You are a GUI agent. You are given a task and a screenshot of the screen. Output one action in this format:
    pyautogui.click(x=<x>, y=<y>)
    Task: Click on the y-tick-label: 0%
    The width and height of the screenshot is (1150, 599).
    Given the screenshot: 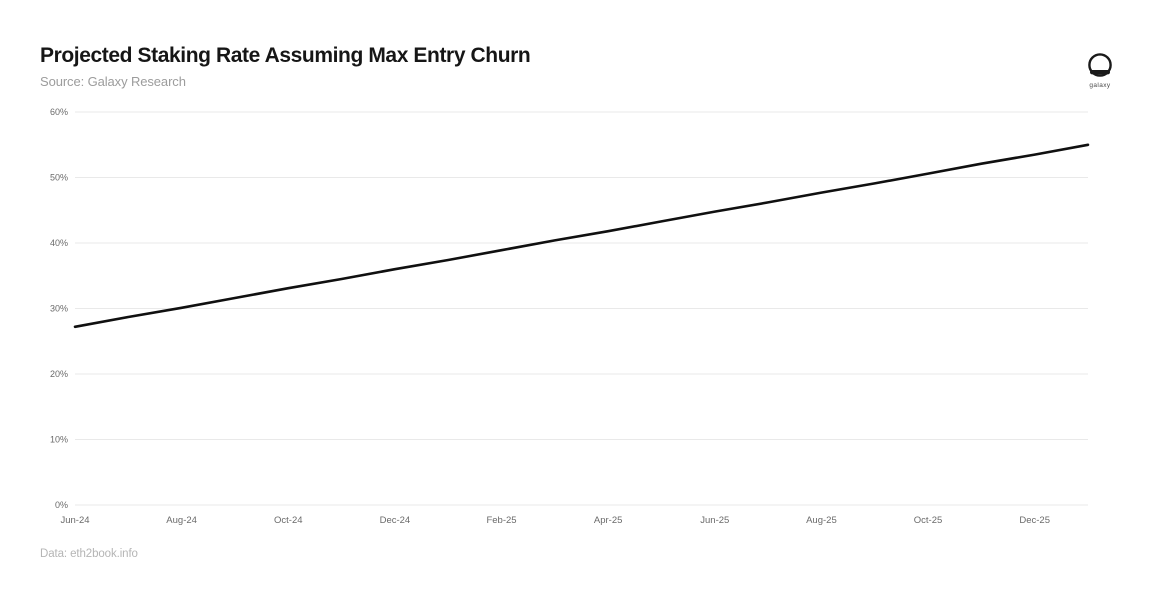 What is the action you would take?
    pyautogui.click(x=61, y=505)
    